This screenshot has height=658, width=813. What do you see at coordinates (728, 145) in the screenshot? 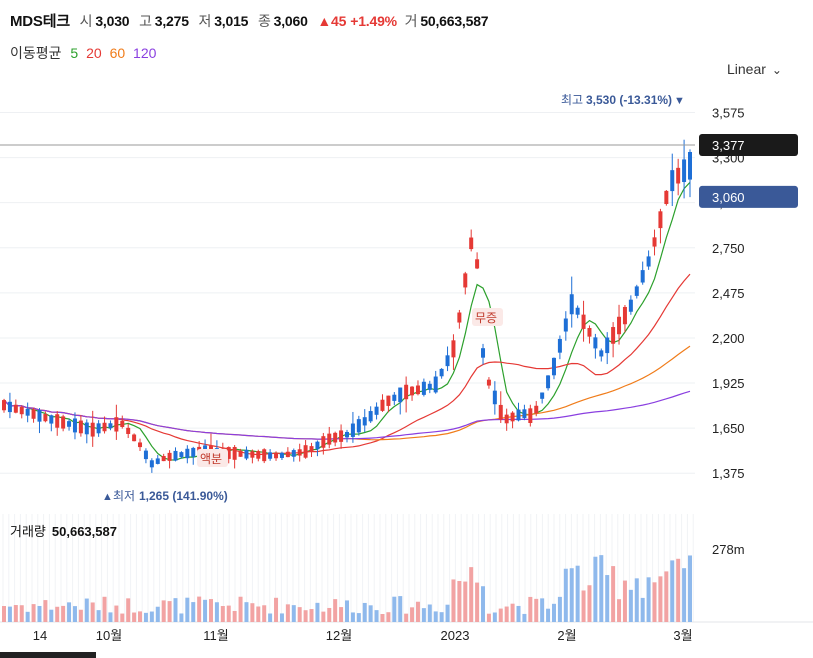
I see `crosshair-price-label: 3,377` at bounding box center [728, 145].